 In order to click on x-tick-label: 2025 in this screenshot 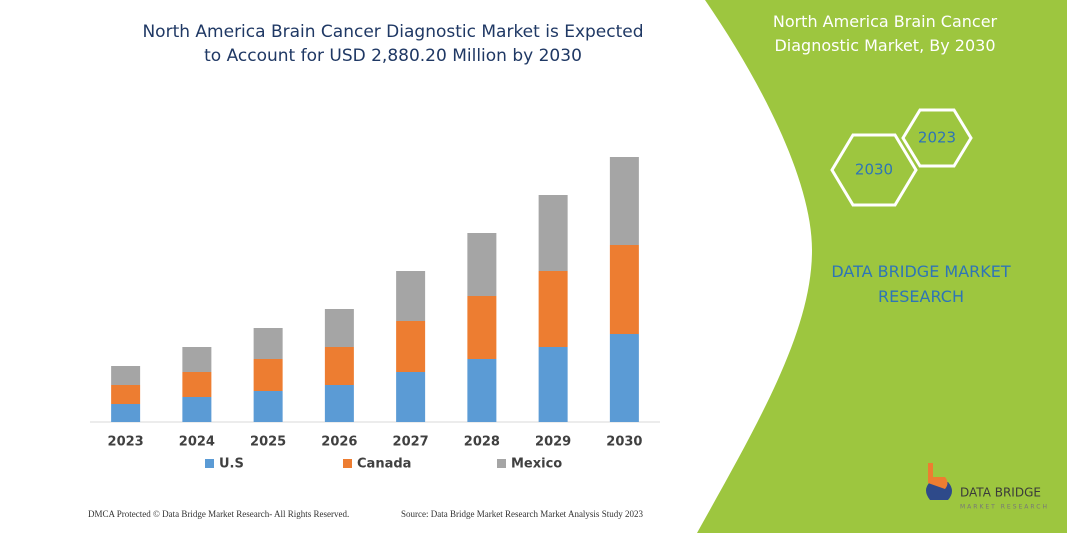, I will do `click(268, 442)`.